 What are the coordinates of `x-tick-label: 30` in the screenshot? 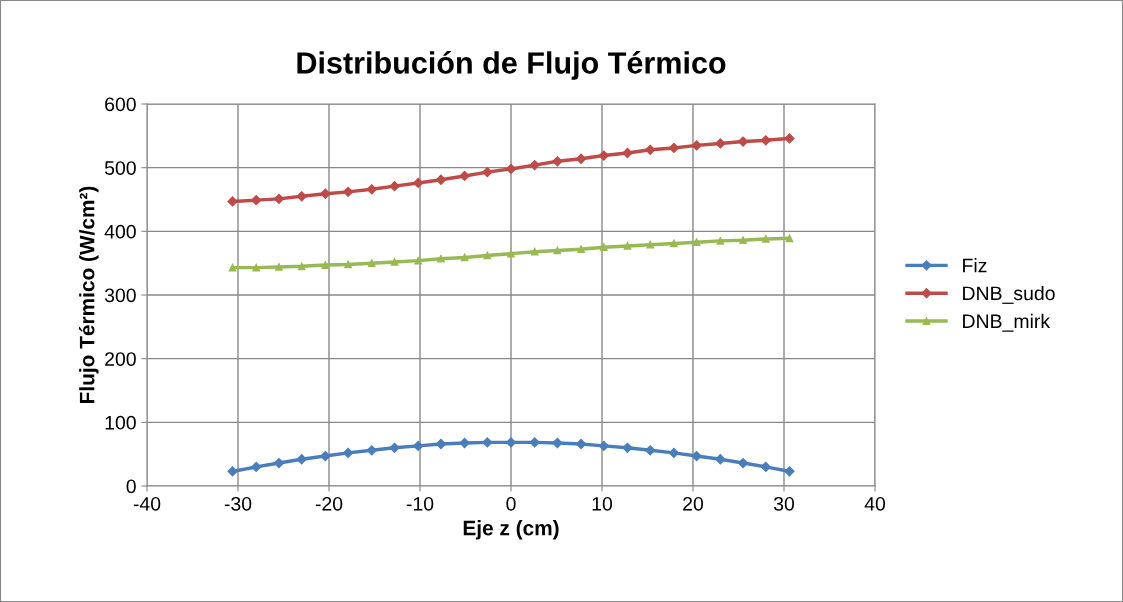 It's located at (784, 503).